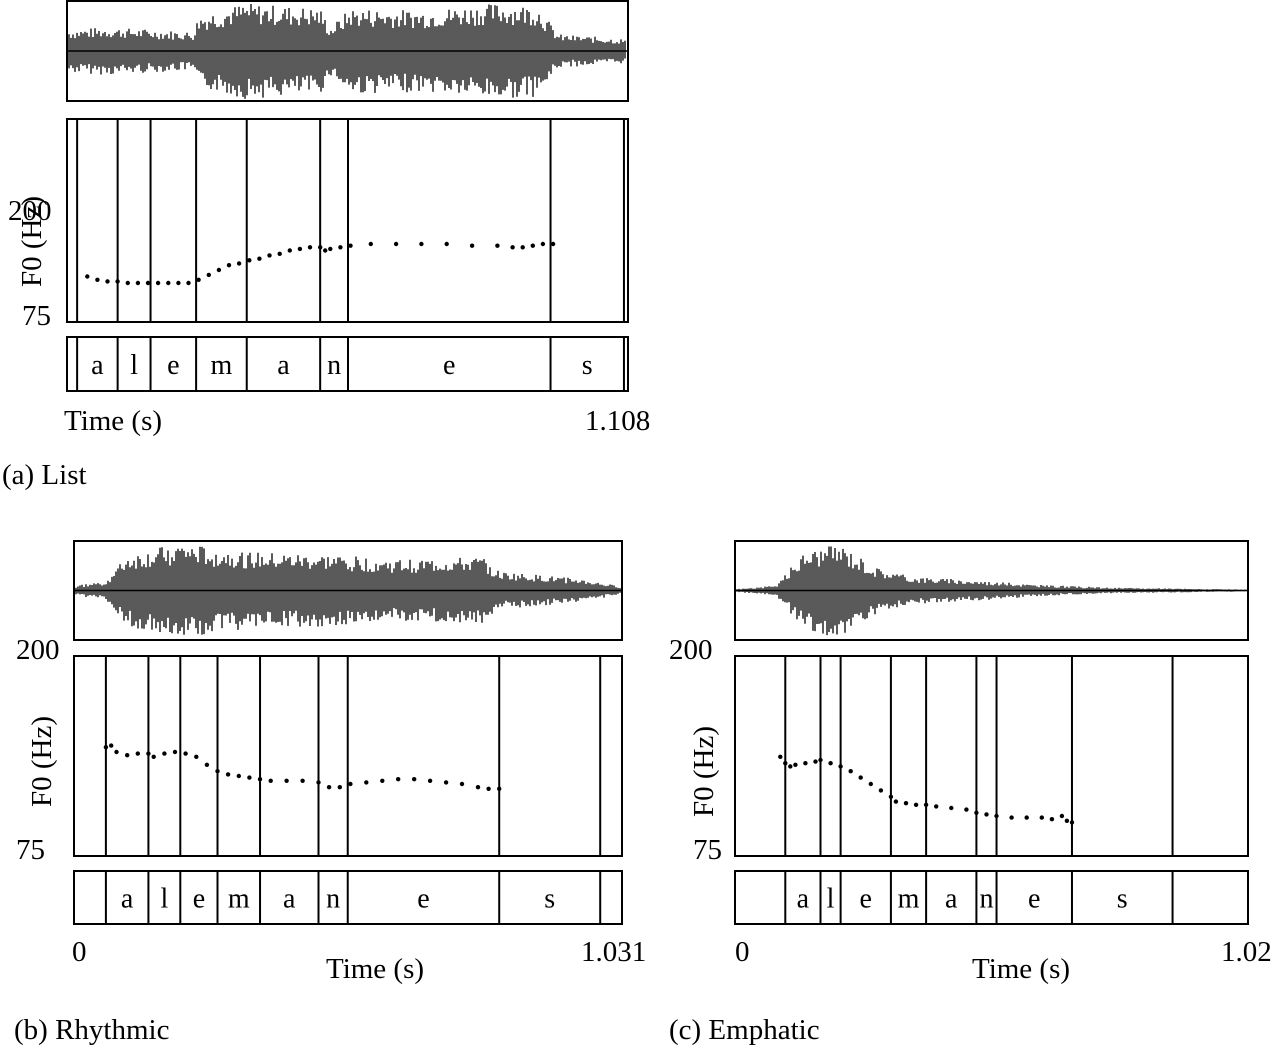  I want to click on panel-caption: (a) List, so click(44, 475).